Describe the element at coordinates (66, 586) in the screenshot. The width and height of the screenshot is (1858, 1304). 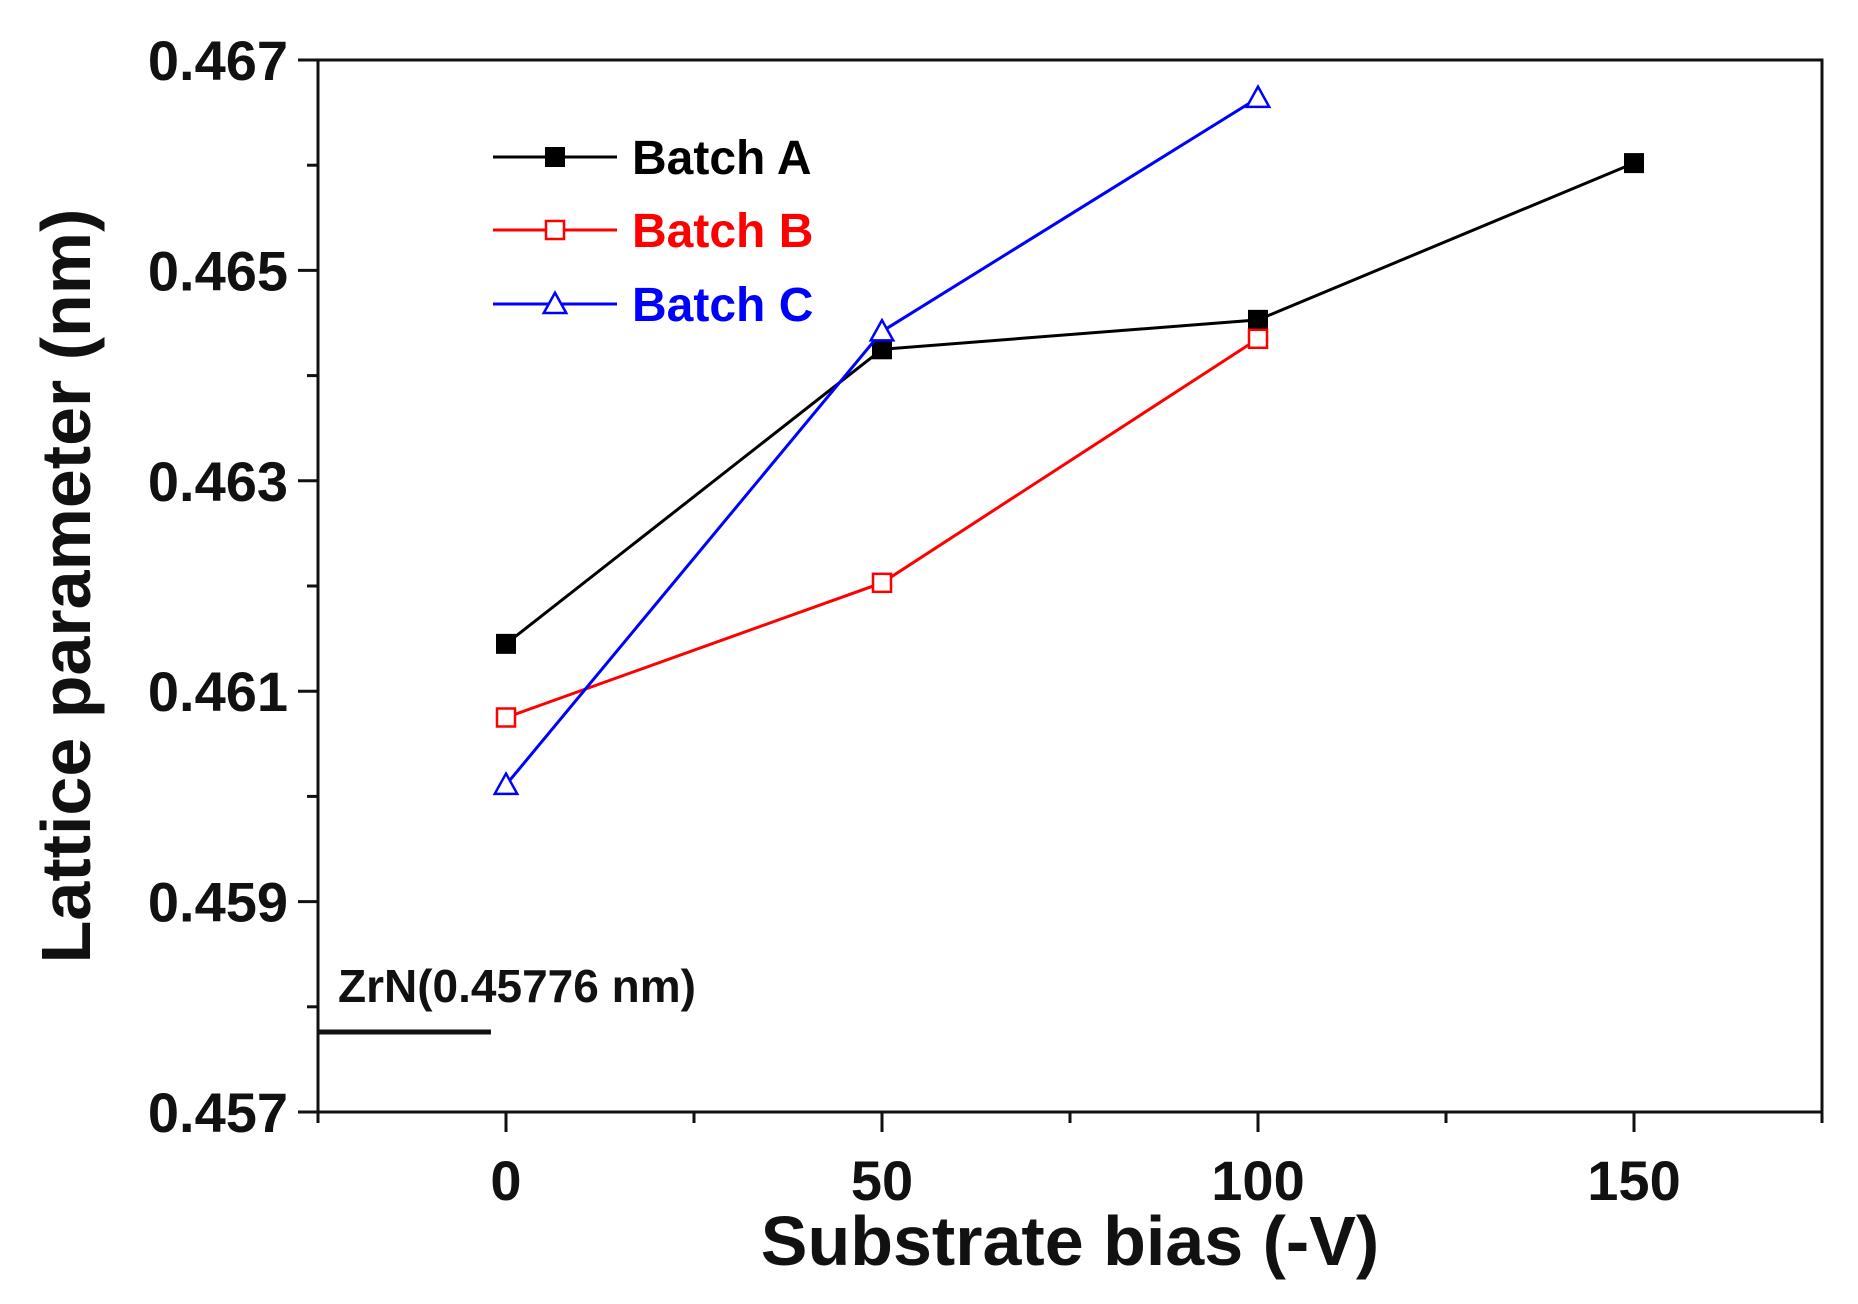
I see `y-axis-title: Lattice parameter (nm)` at that location.